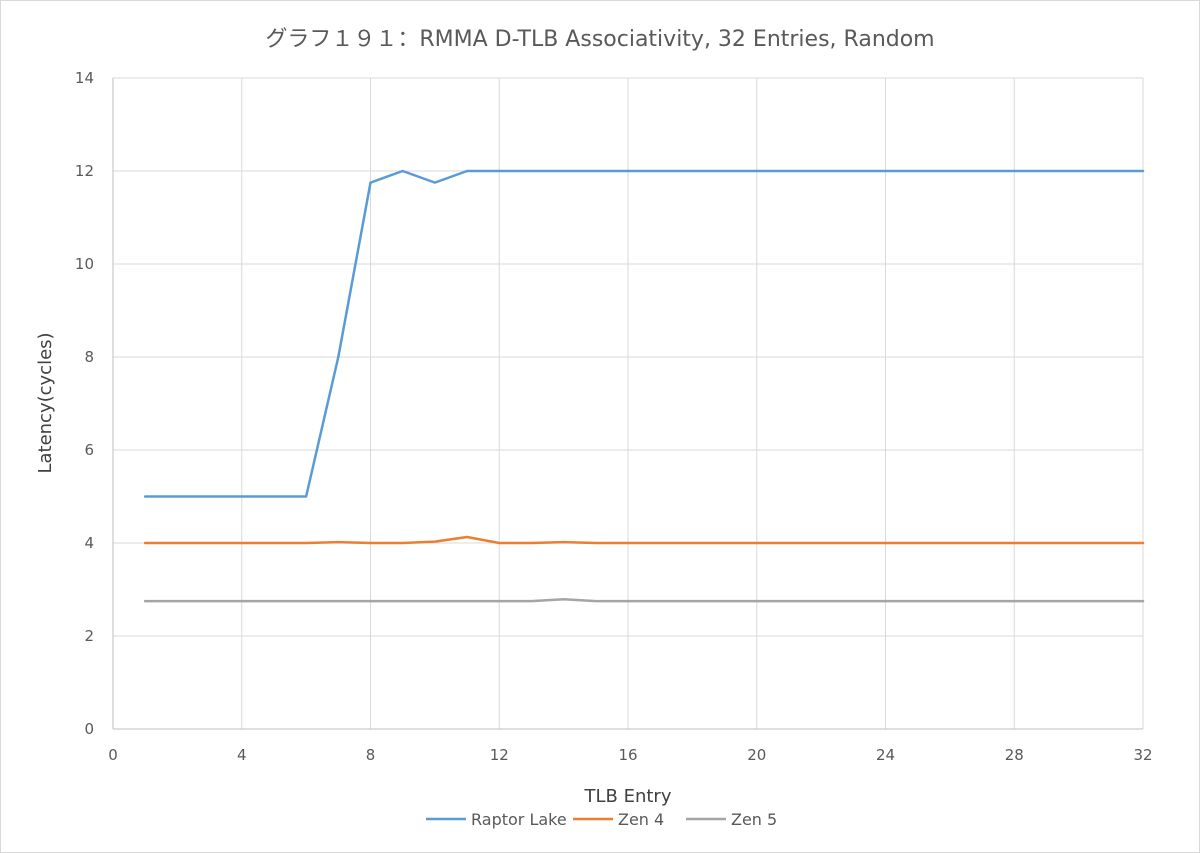  Describe the element at coordinates (641, 819) in the screenshot. I see `legend-label: Zen 4` at that location.